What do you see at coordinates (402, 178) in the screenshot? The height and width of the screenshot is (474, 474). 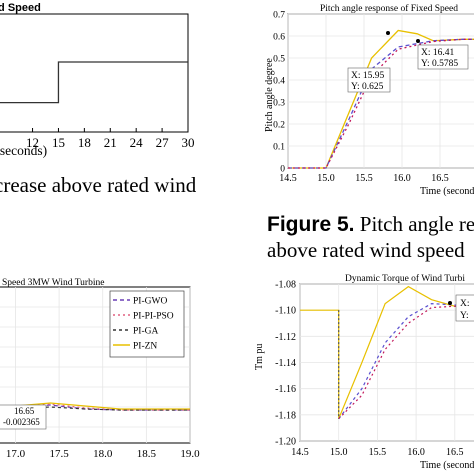 I see `pitch-x-tick-label: 16.0` at bounding box center [402, 178].